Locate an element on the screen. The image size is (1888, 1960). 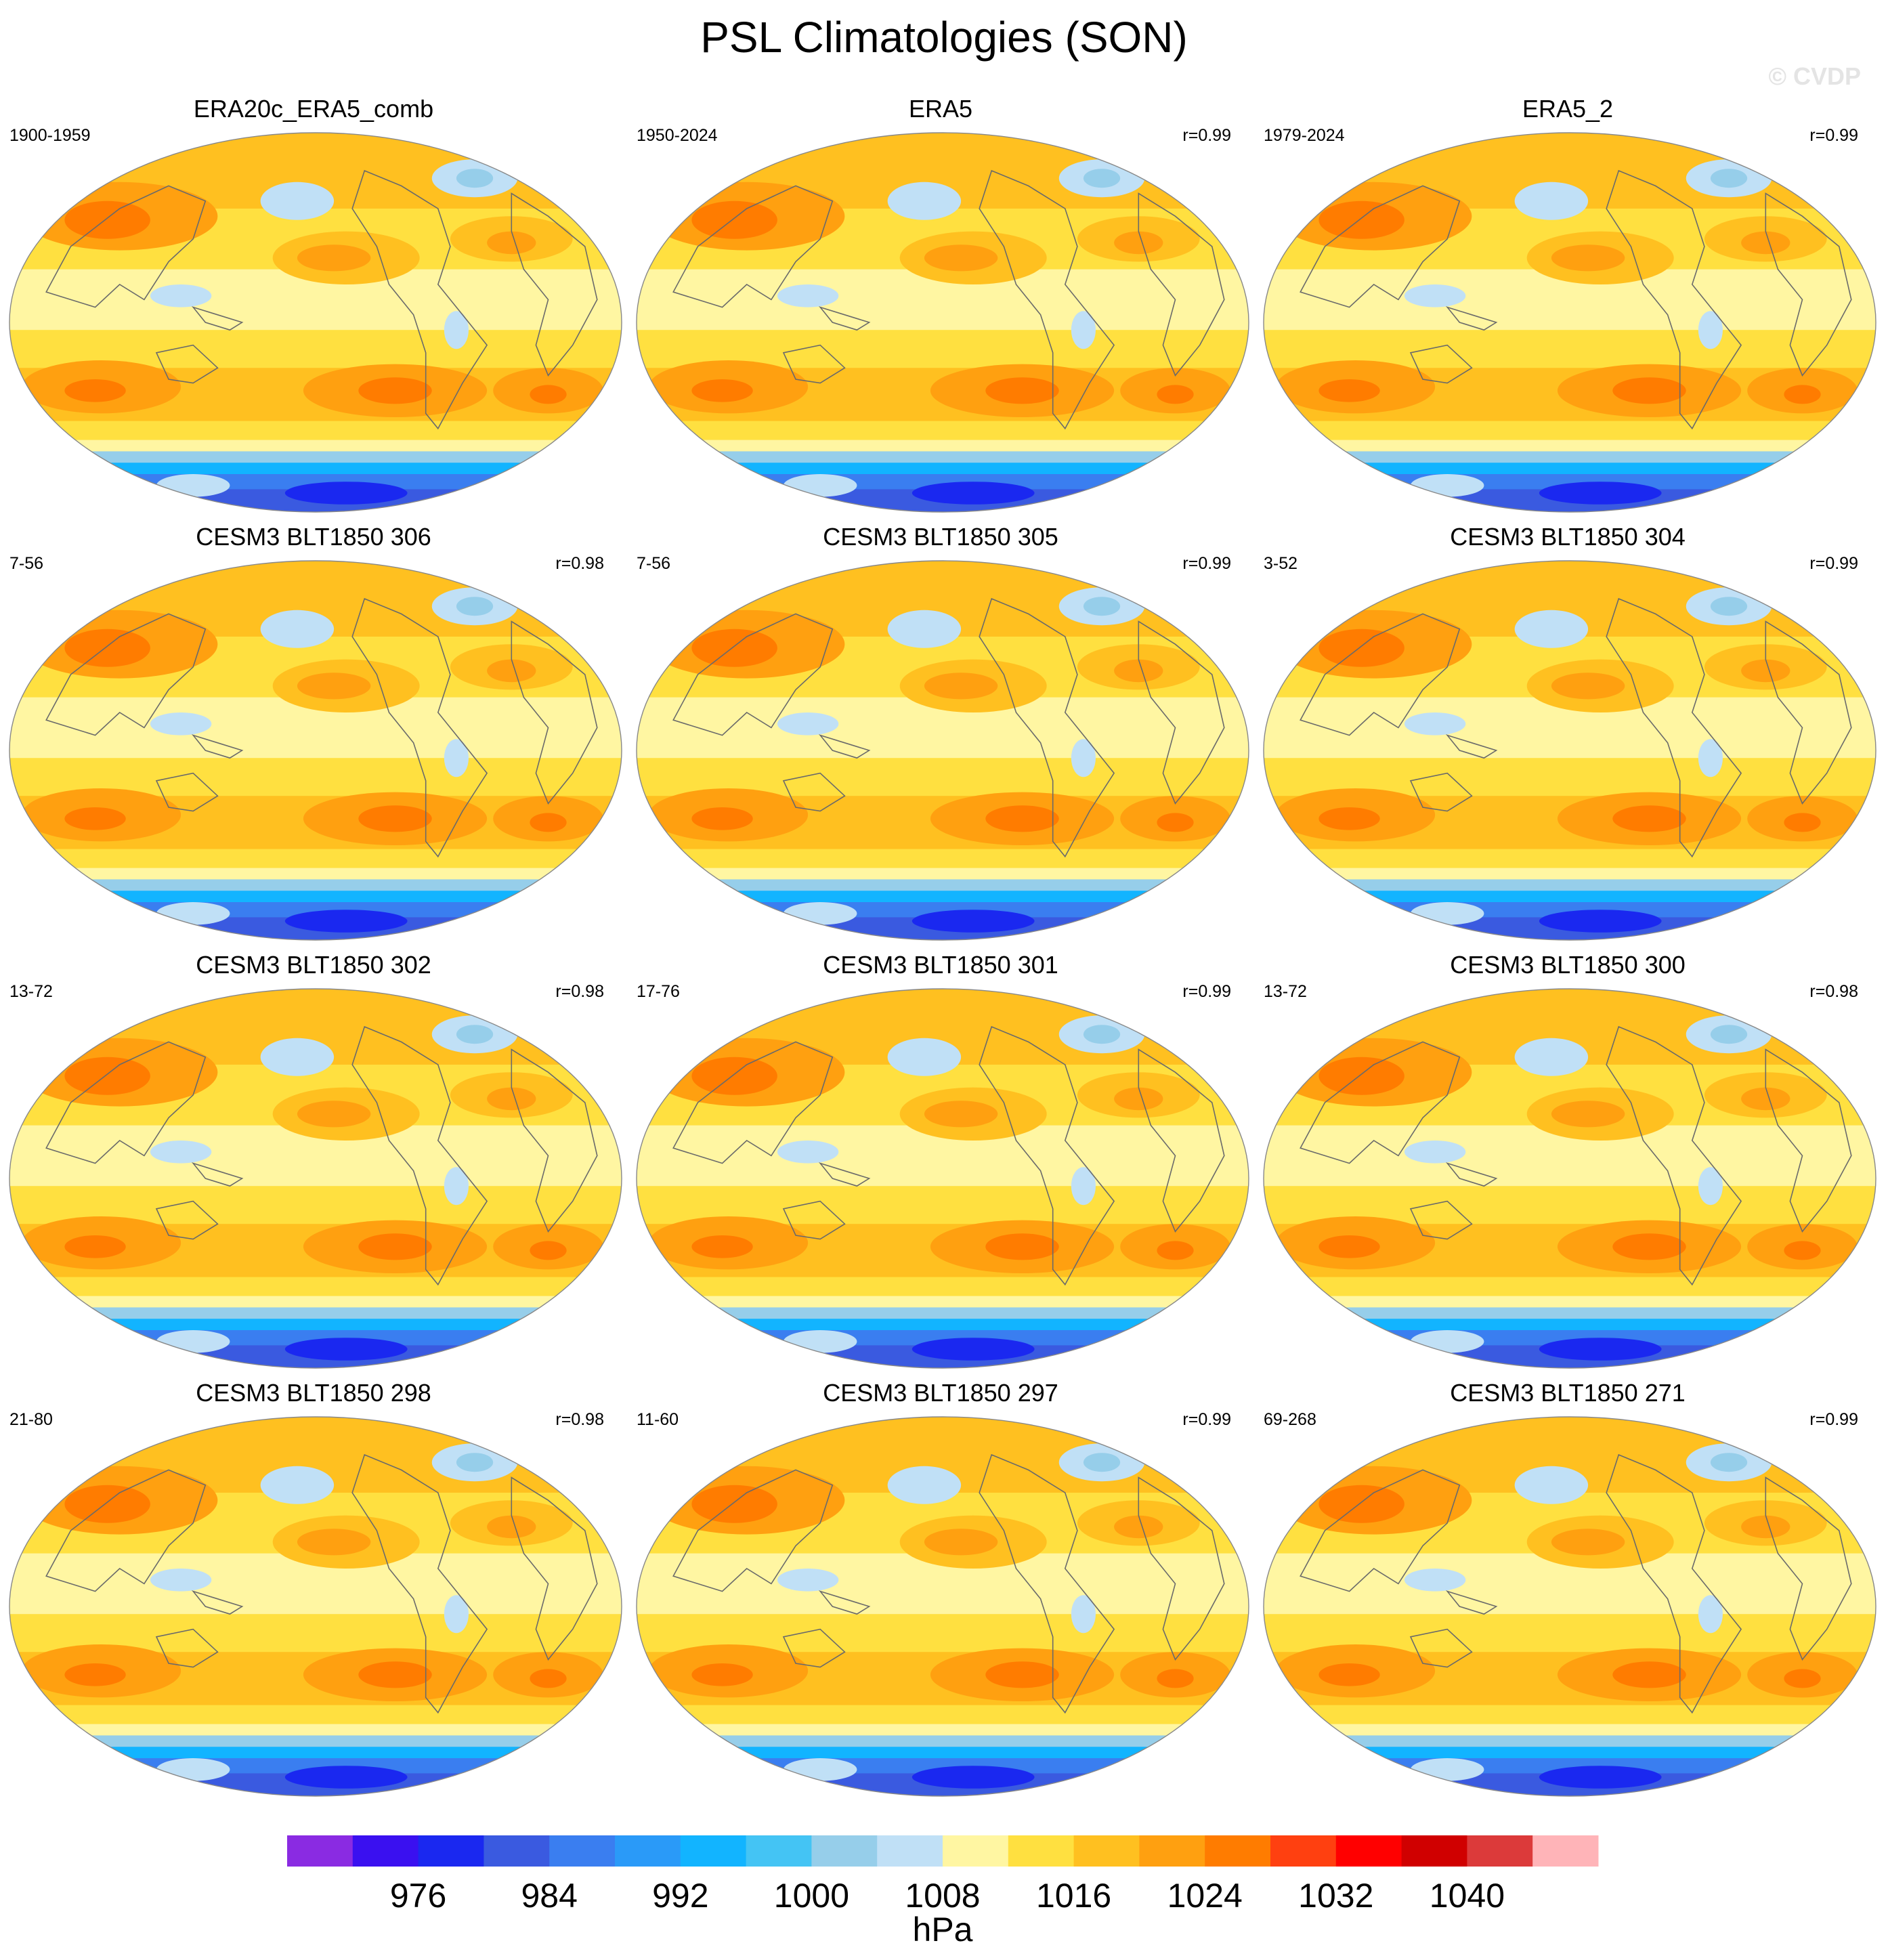
watermark: © CVDP is located at coordinates (1815, 76).